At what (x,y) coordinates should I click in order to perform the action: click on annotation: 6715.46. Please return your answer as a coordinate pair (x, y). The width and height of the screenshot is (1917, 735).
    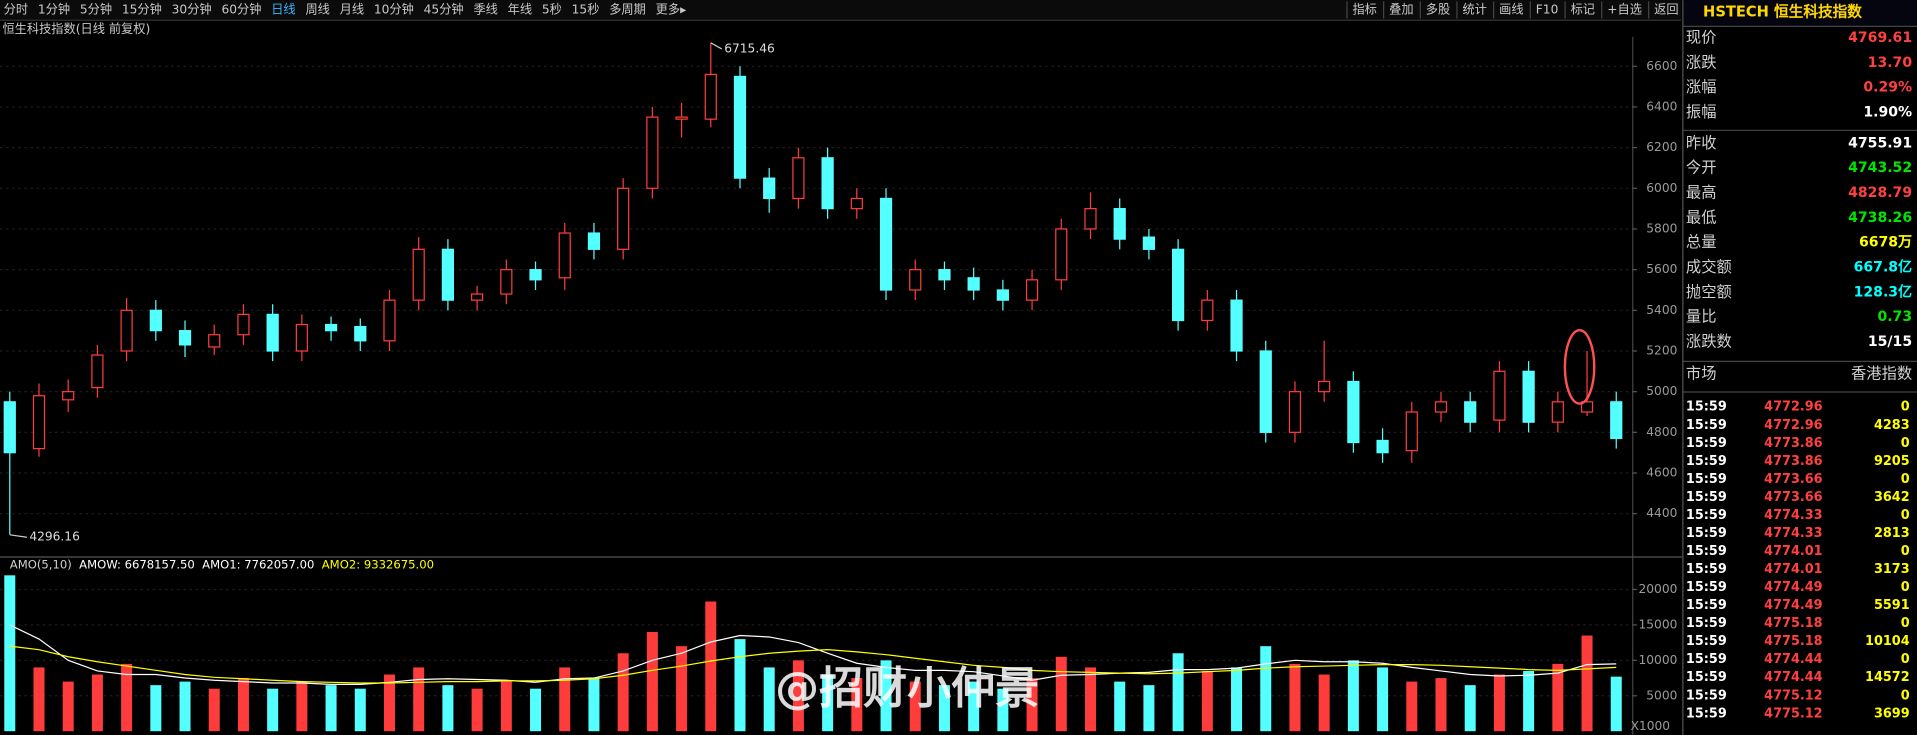
    Looking at the image, I should click on (749, 48).